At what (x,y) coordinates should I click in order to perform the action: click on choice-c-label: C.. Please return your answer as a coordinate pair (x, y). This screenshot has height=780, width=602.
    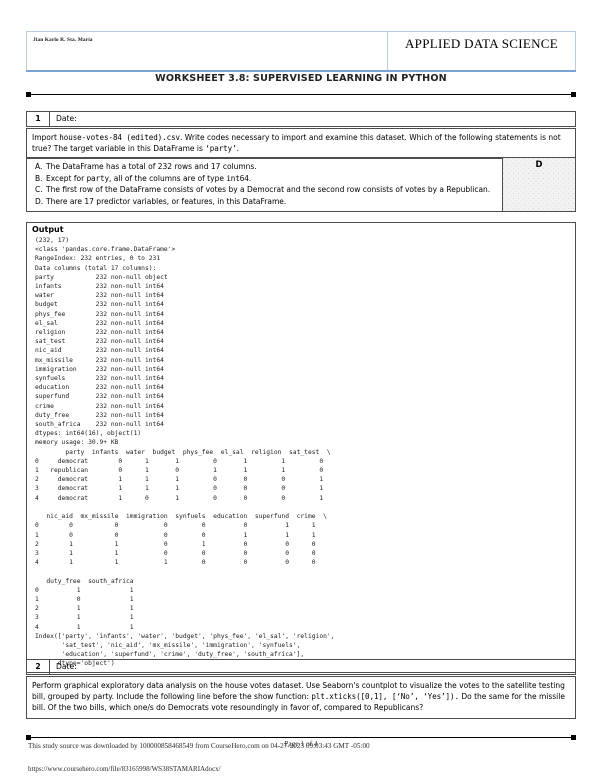
    Looking at the image, I should click on (39, 190).